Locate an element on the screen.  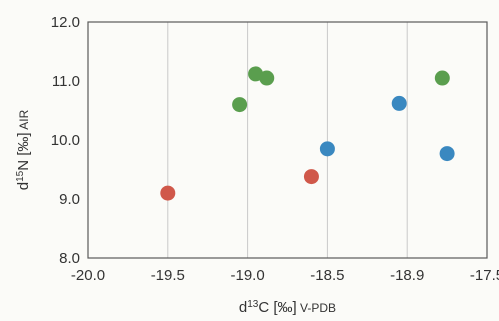
x-axis-label: d13C [‰] V-PDB is located at coordinates (287, 308).